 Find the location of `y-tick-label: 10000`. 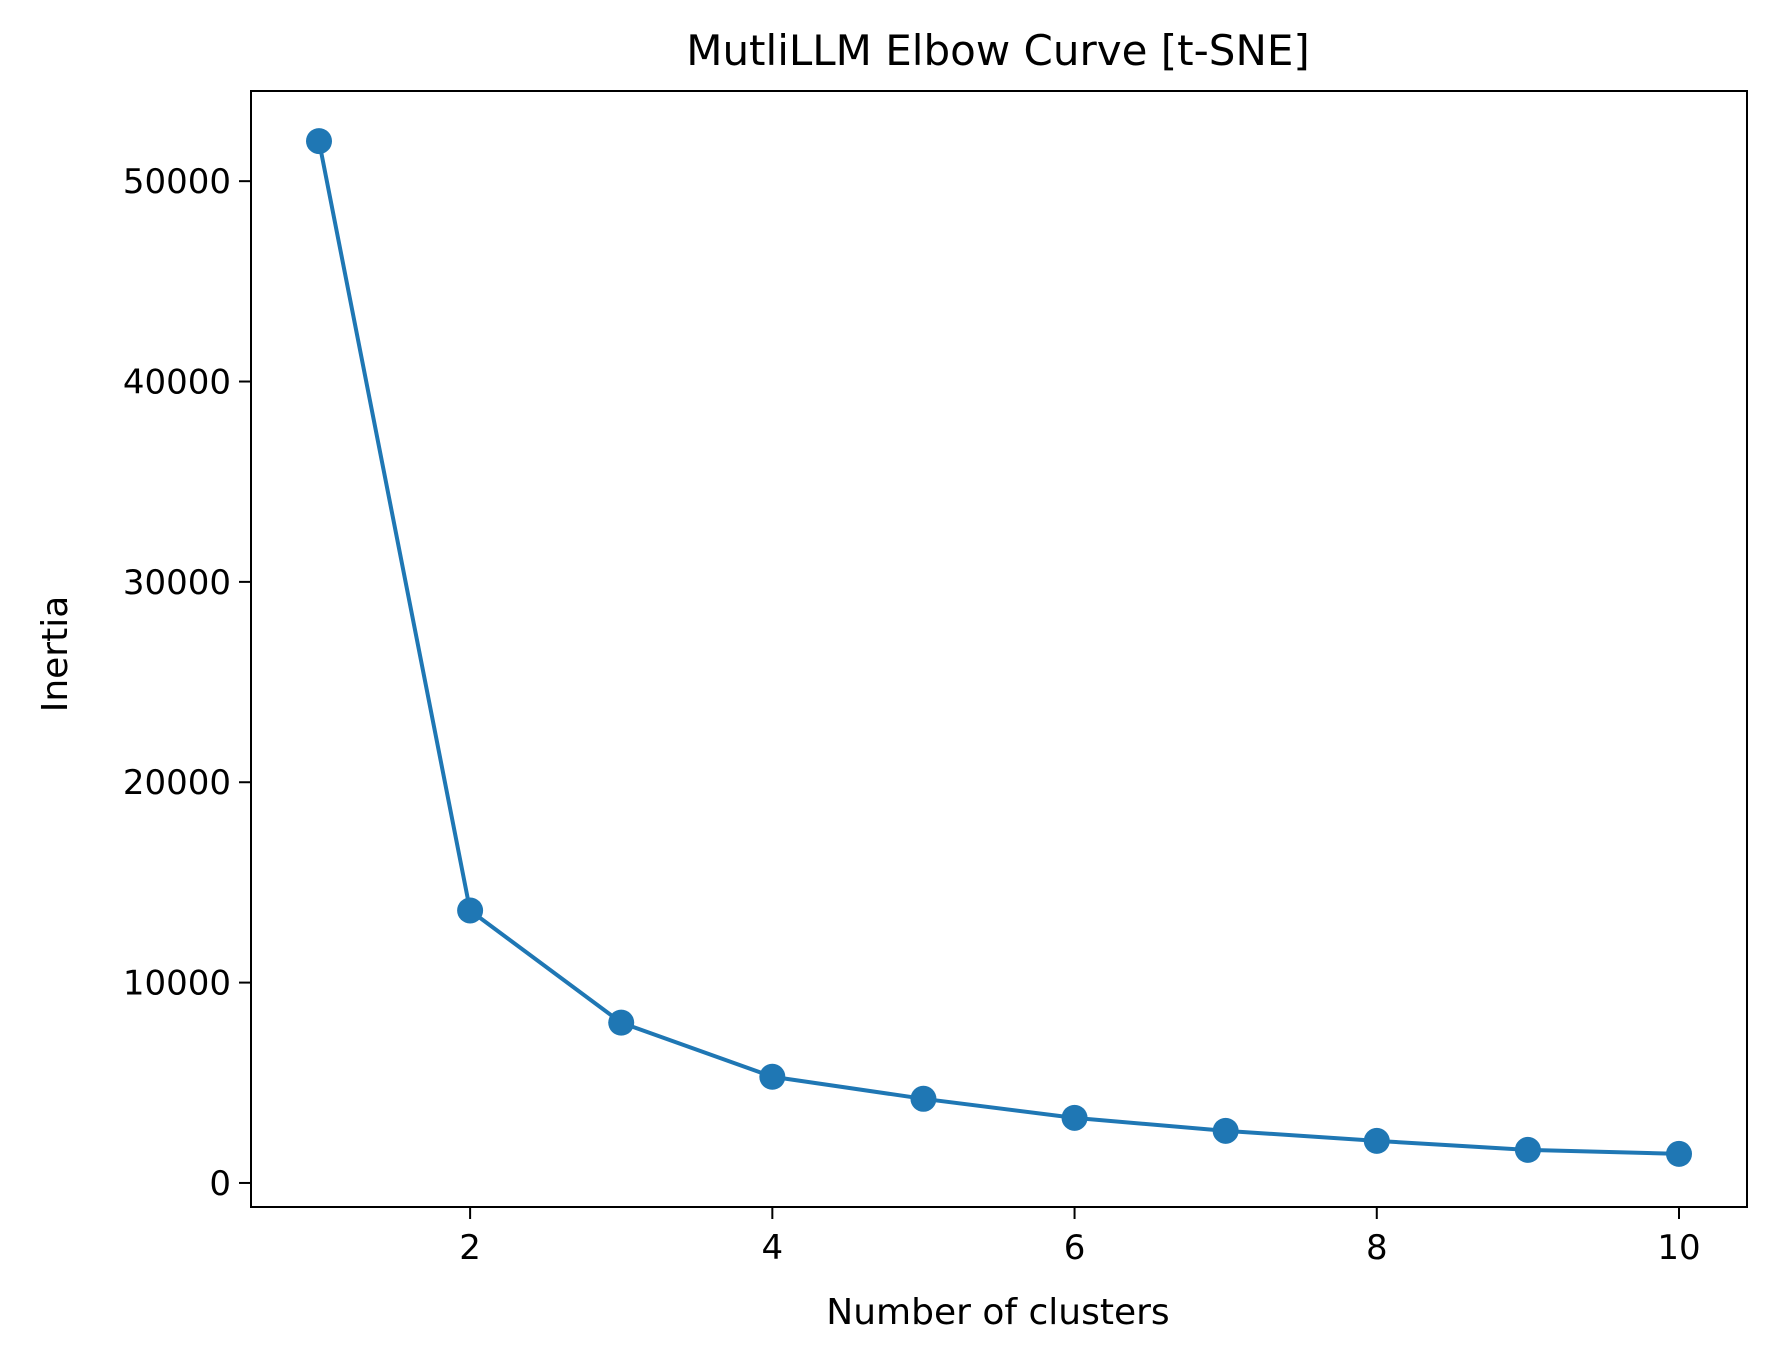

y-tick-label: 10000 is located at coordinates (177, 984).